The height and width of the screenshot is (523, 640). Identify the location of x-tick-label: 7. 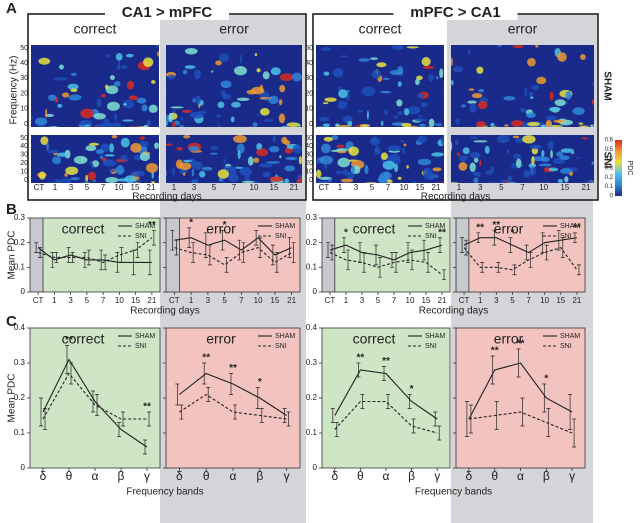
(103, 300).